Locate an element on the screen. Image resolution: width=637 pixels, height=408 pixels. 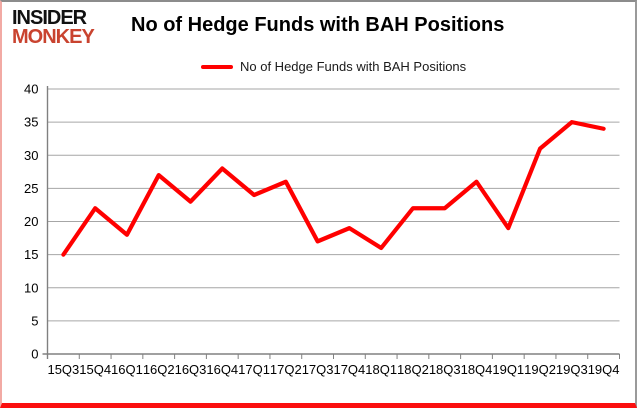
svg-text: 16Q4 is located at coordinates (222, 369).